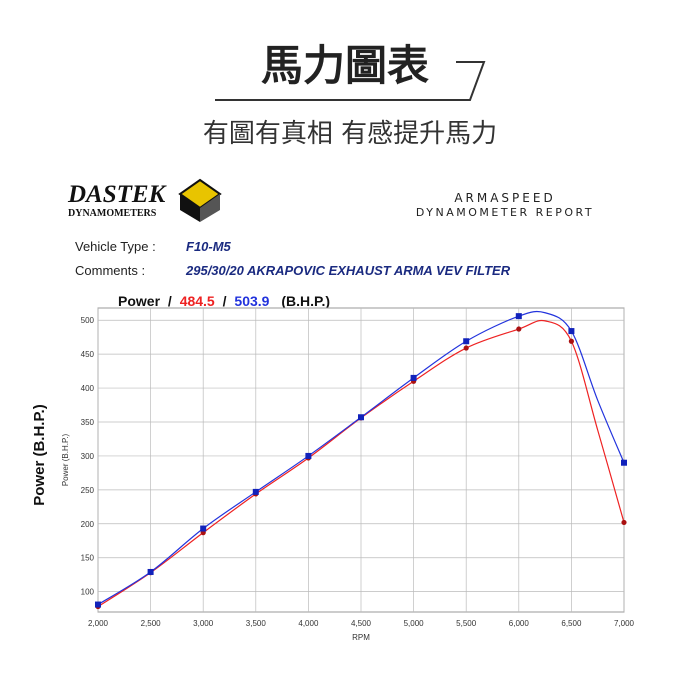  What do you see at coordinates (139, 301) in the screenshot?
I see `chart-title-text: Power` at bounding box center [139, 301].